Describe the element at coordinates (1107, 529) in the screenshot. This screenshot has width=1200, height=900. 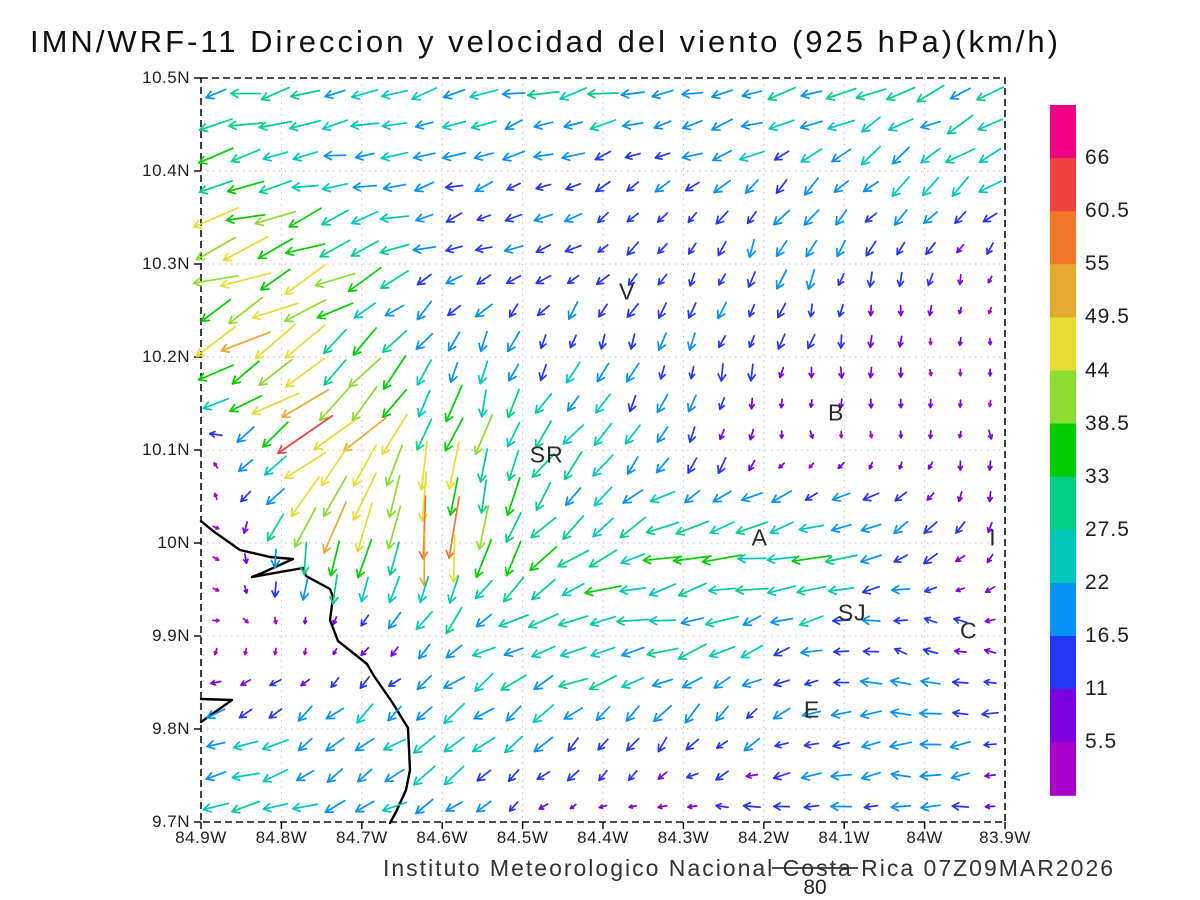
I see `colorbar-tick-label: 27.5` at that location.